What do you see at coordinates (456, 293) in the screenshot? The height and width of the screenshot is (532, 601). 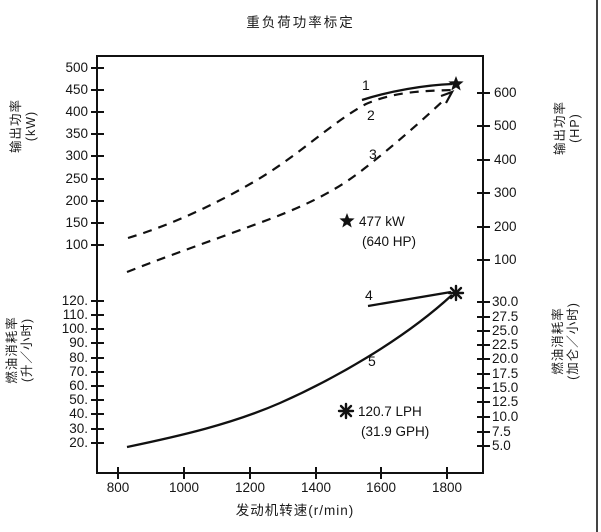 I see `asterisk-marker-plot` at bounding box center [456, 293].